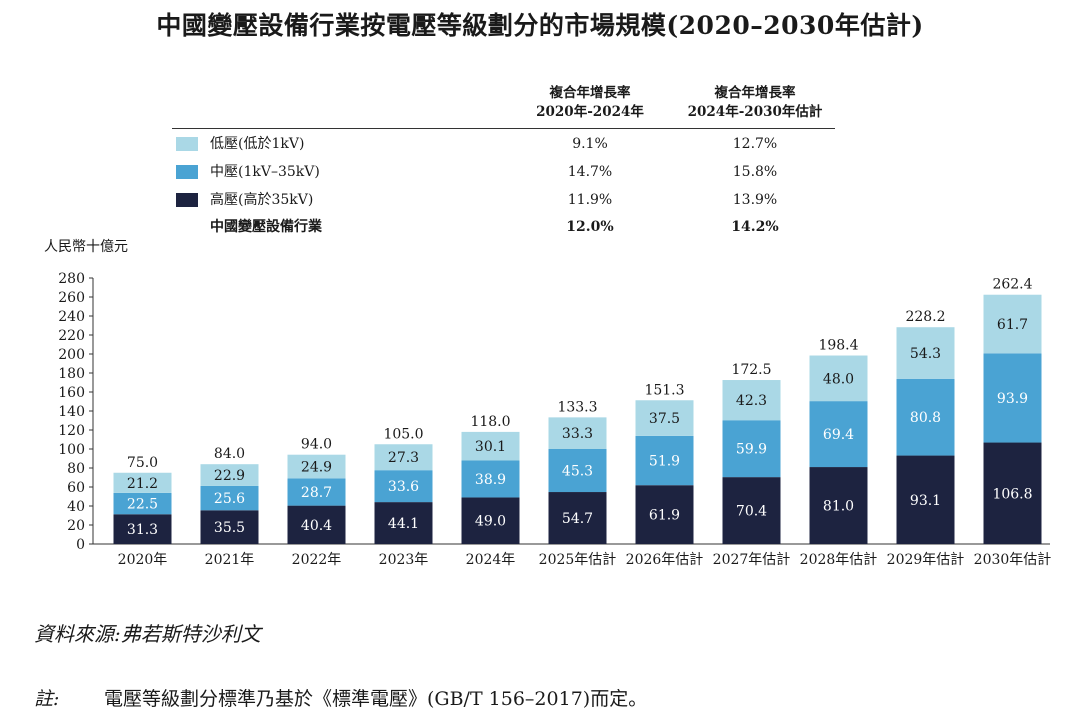 The image size is (1080, 721). Describe the element at coordinates (71, 431) in the screenshot. I see `y-tick-label: 120` at that location.